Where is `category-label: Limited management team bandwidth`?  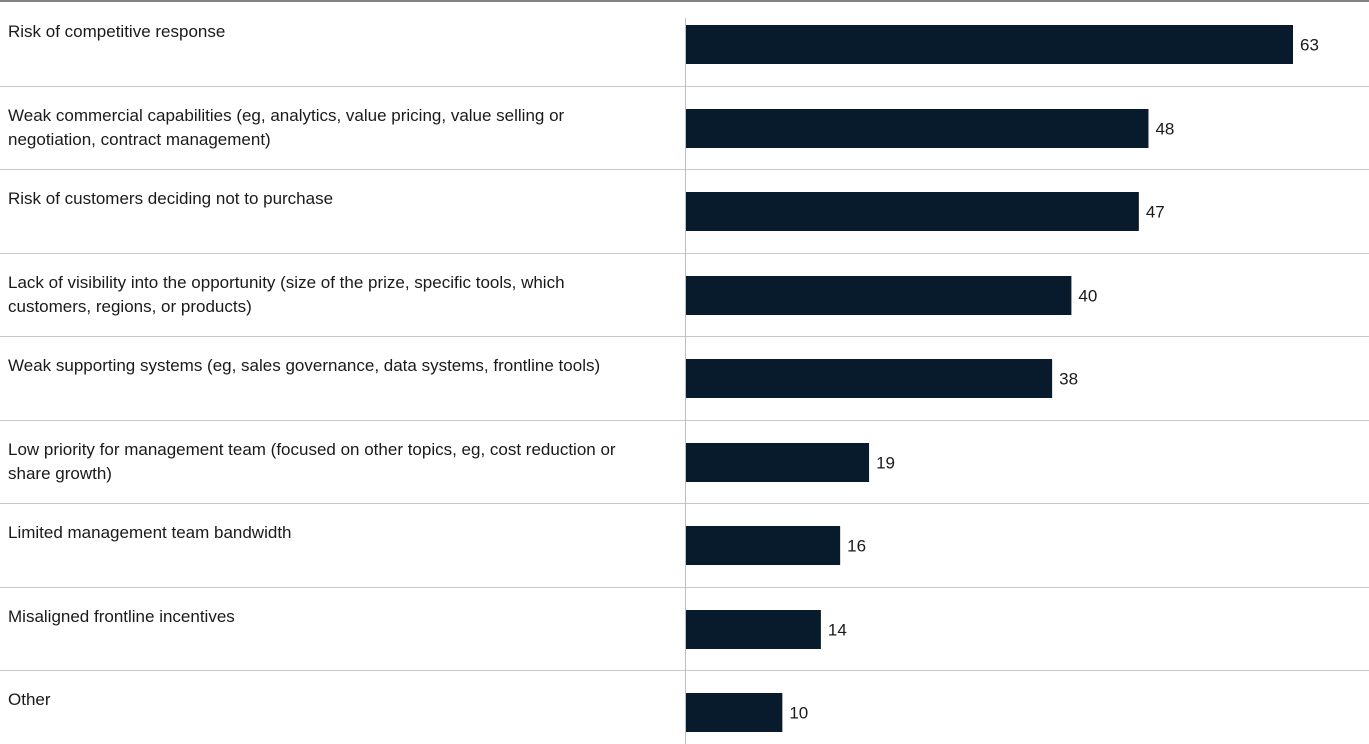 category-label: Limited management team bandwidth is located at coordinates (150, 532).